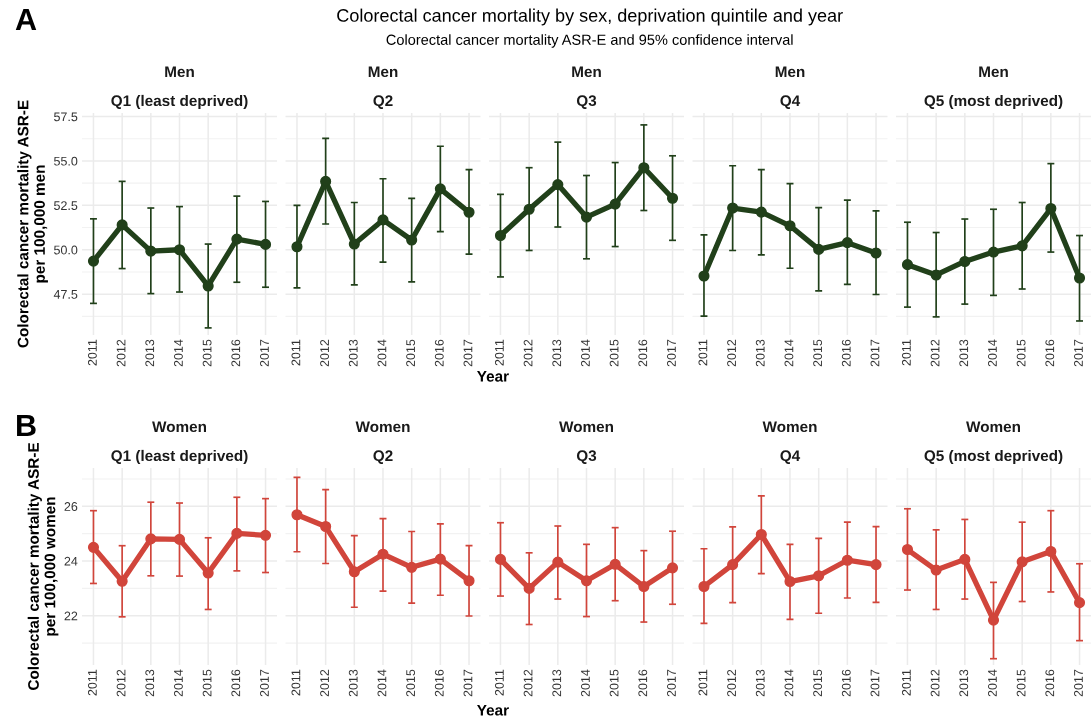 Image resolution: width=1092 pixels, height=725 pixels. Describe the element at coordinates (65, 294) in the screenshot. I see `y-tick-label: 47.5` at that location.